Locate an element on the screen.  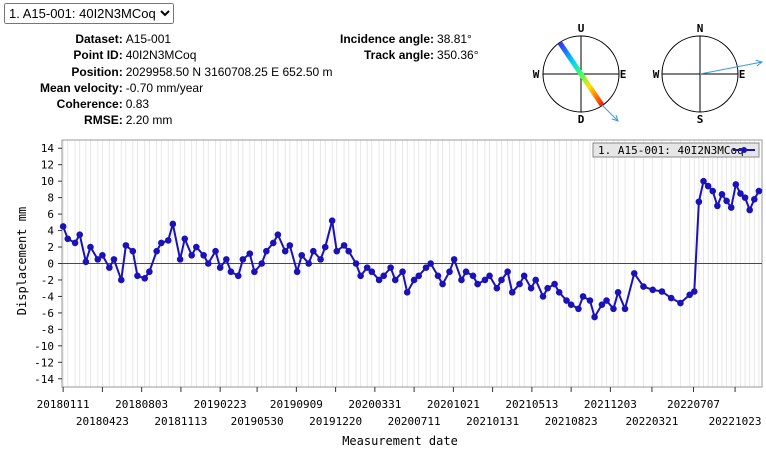
y-tick-label: 14 is located at coordinates (48, 148).